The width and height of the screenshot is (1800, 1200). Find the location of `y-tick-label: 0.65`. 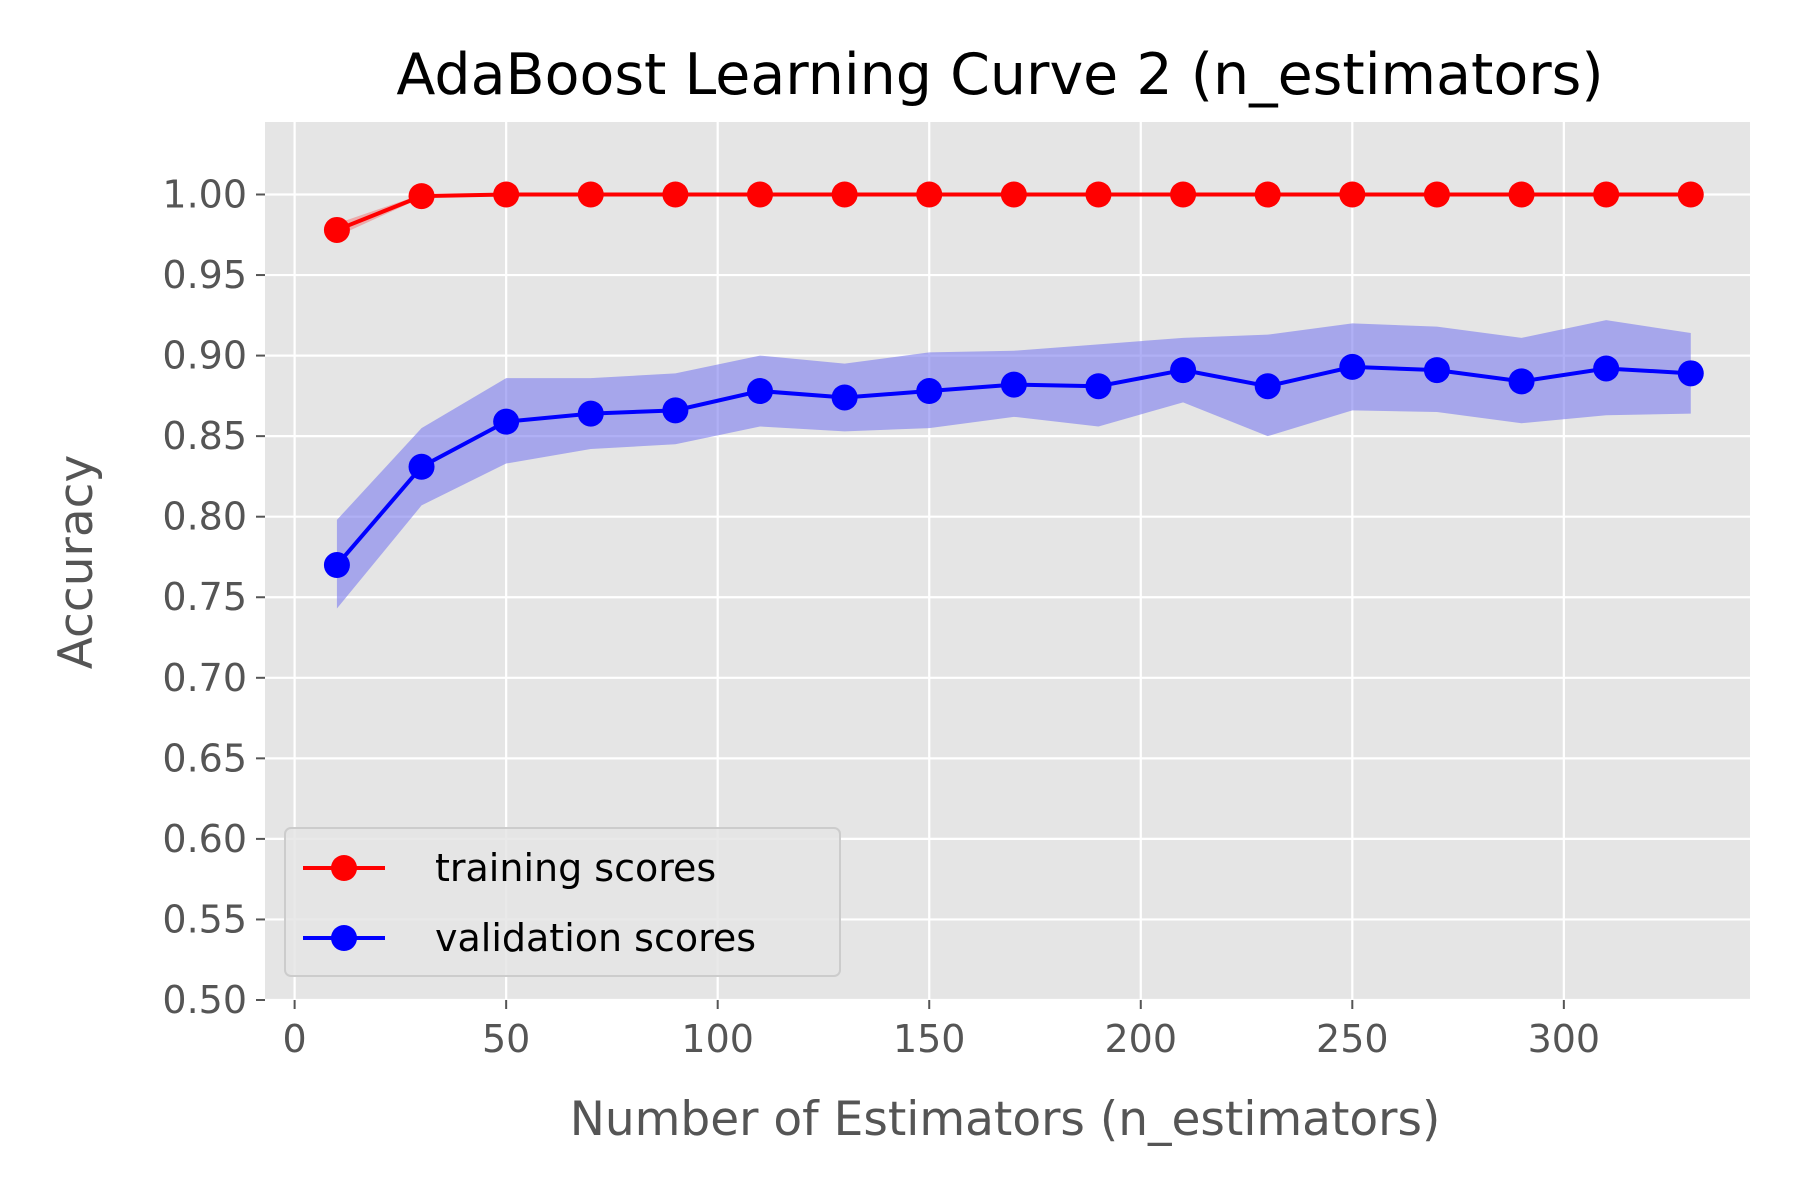

y-tick-label: 0.65 is located at coordinates (204, 758).